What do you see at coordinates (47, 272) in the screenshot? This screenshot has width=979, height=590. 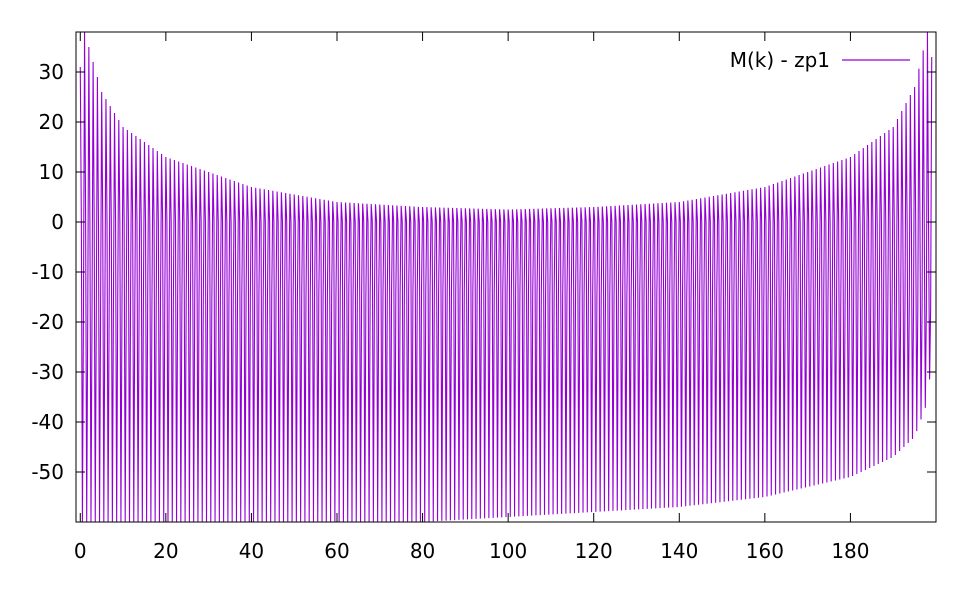 I see `y-tick-label: -10` at bounding box center [47, 272].